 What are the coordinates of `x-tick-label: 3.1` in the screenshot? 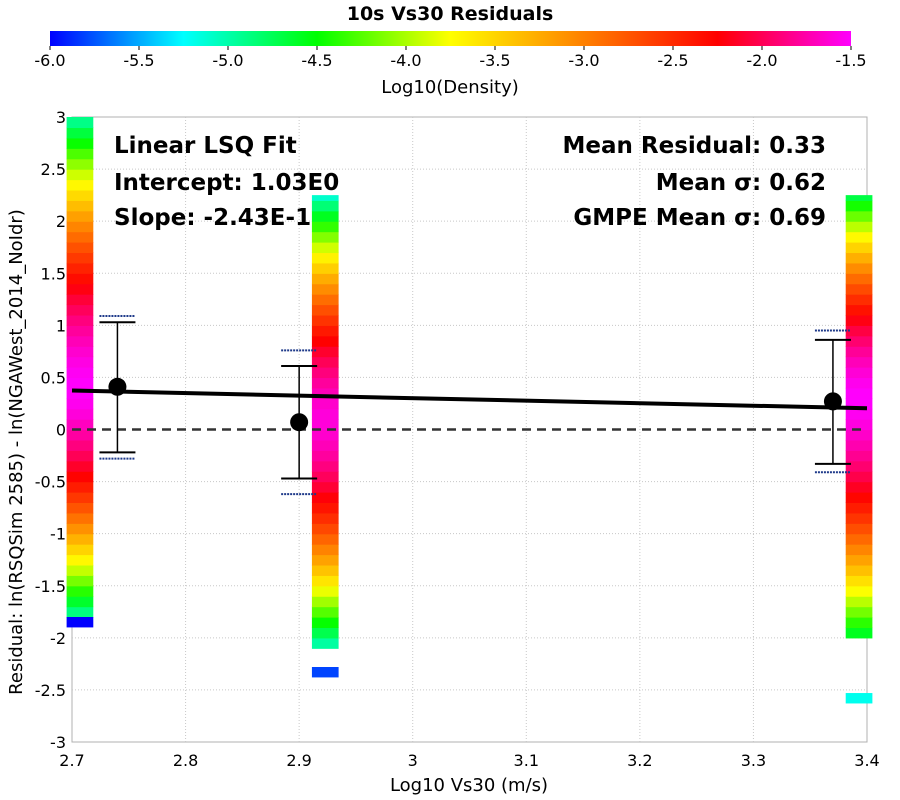 It's located at (526, 760).